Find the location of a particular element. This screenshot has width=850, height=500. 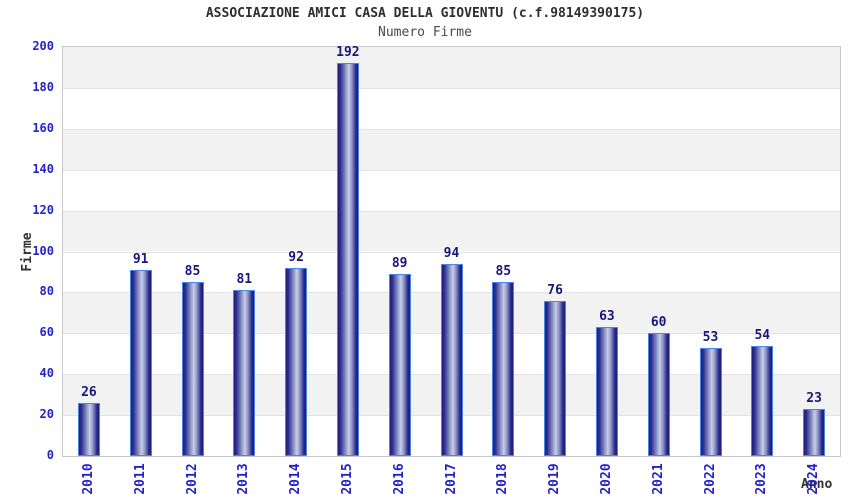

x-tick-label-2019: 2019 is located at coordinates (555, 479).